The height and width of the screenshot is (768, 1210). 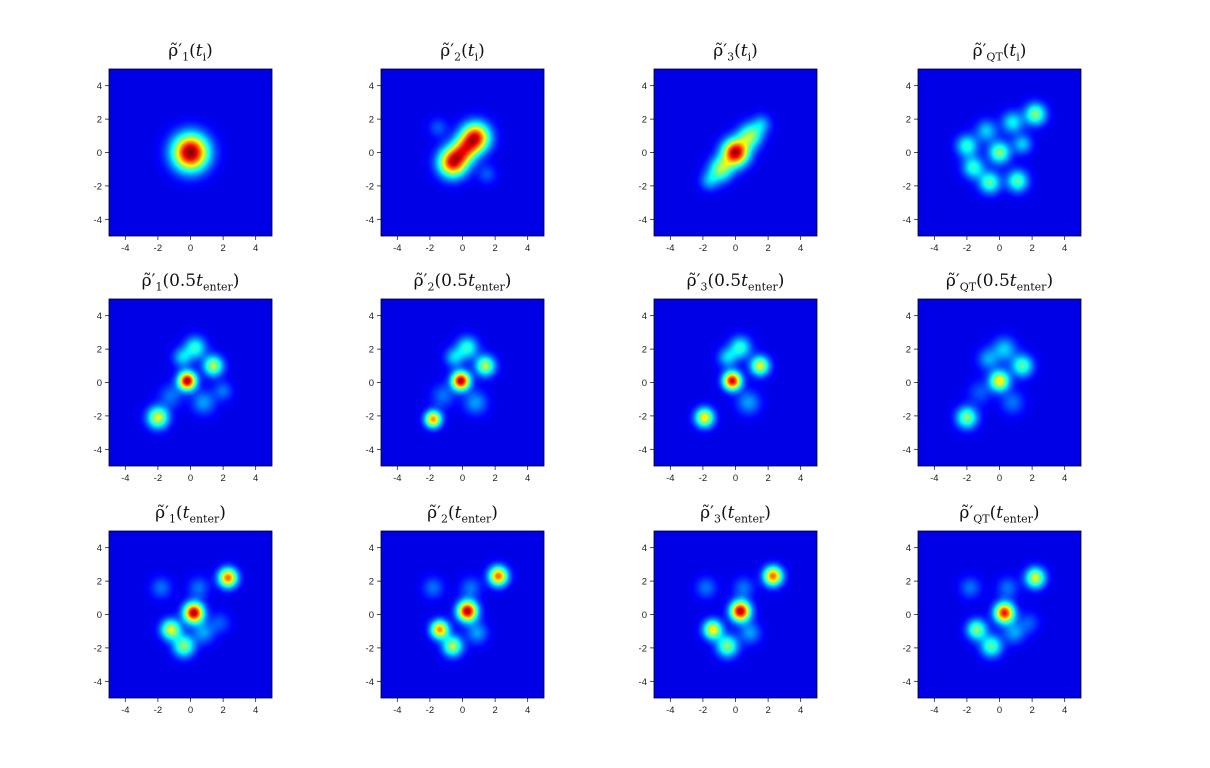 I want to click on rho-subscript: 1, so click(x=186, y=57).